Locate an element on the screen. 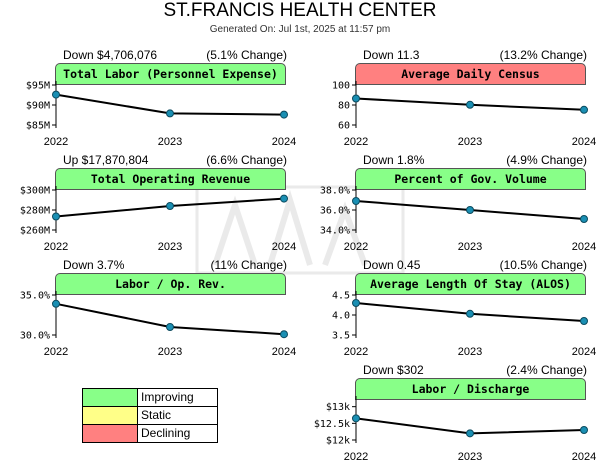 Image resolution: width=600 pixels, height=468 pixels. chart-title-banner: Percent of Gov. Volume is located at coordinates (470, 179).